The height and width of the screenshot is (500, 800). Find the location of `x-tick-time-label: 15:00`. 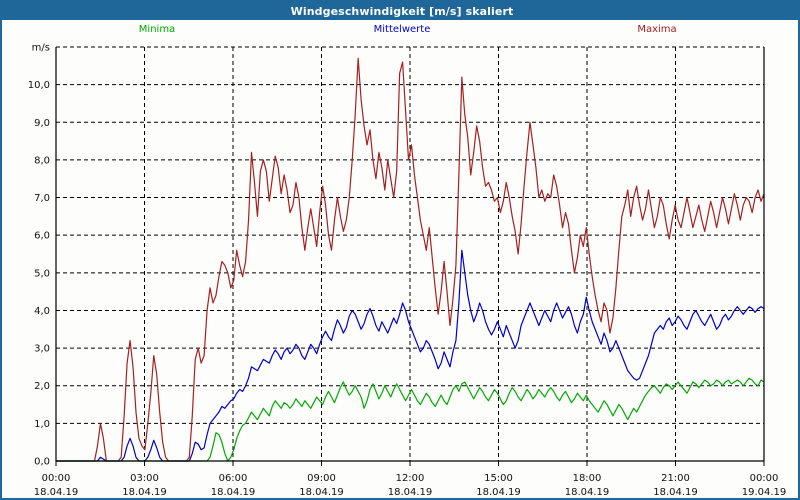

x-tick-time-label: 15:00 is located at coordinates (498, 478).